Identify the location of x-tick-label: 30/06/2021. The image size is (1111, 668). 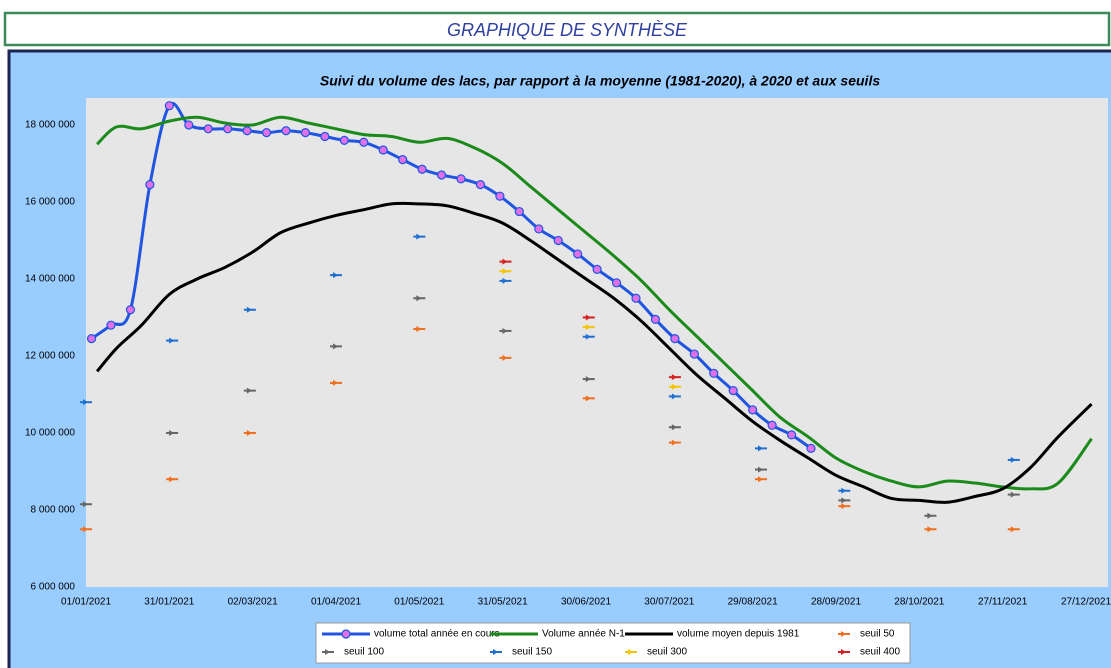
(586, 602).